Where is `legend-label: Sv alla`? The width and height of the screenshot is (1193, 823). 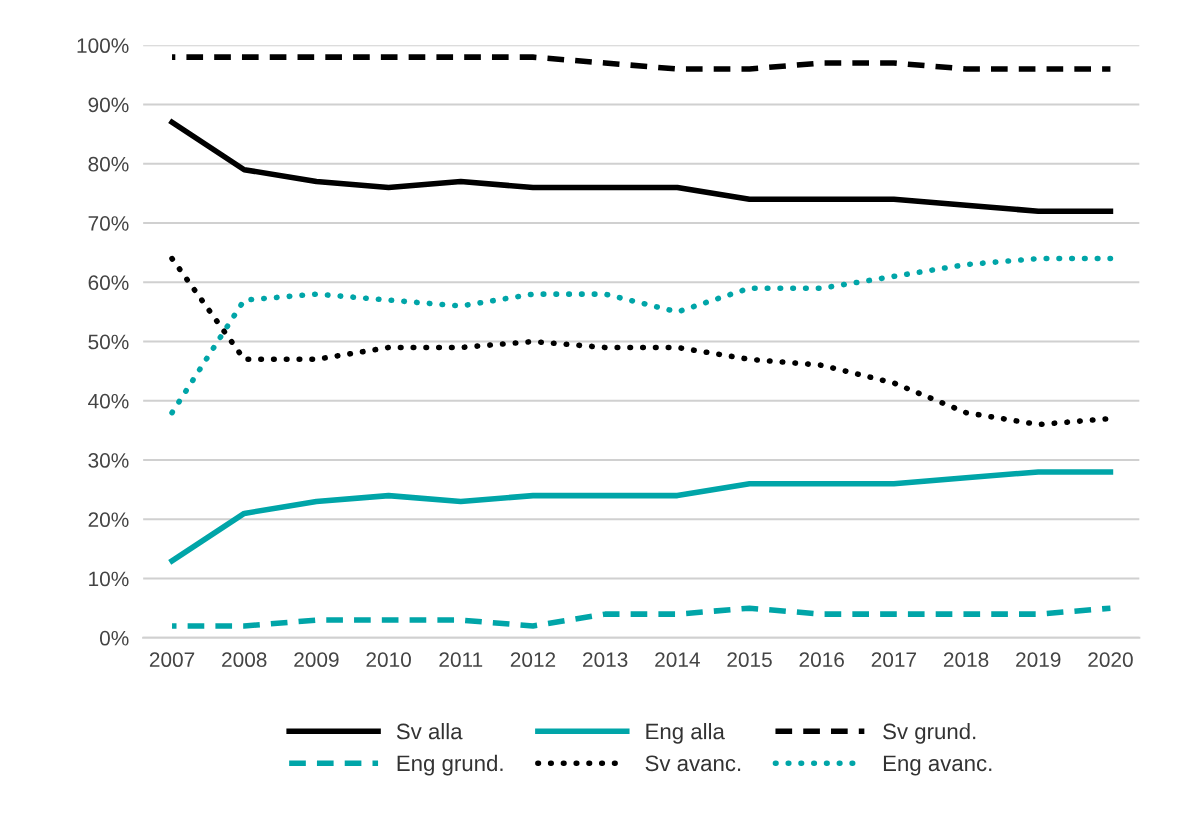 legend-label: Sv alla is located at coordinates (429, 731).